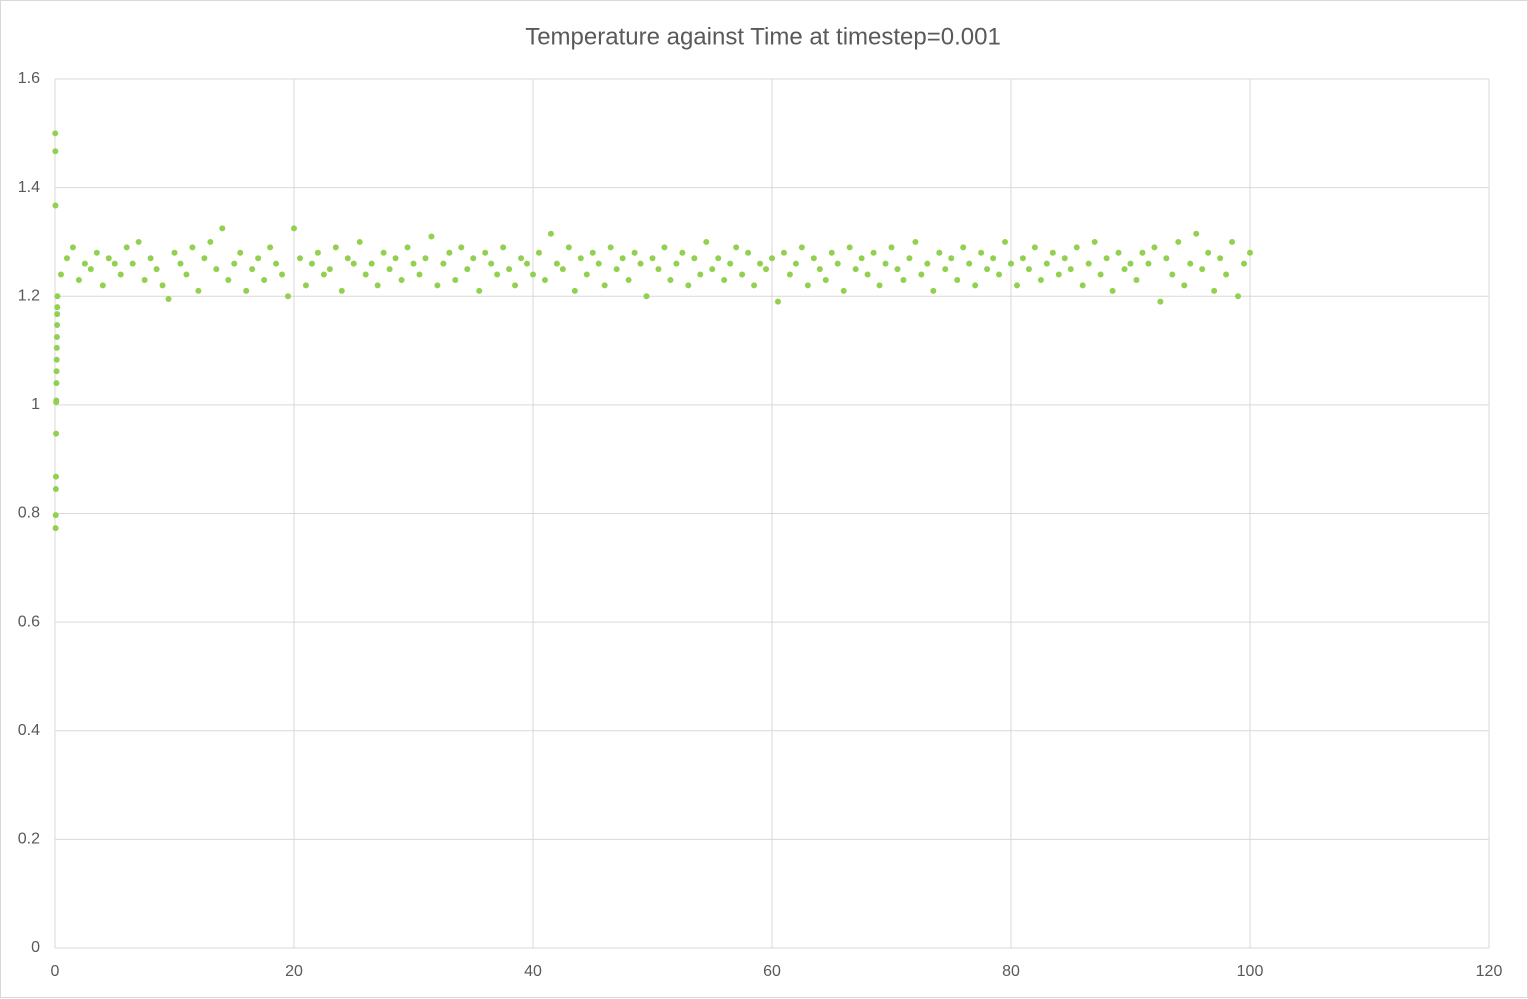 Image resolution: width=1528 pixels, height=999 pixels. I want to click on y-tick-label: 1, so click(35, 404).